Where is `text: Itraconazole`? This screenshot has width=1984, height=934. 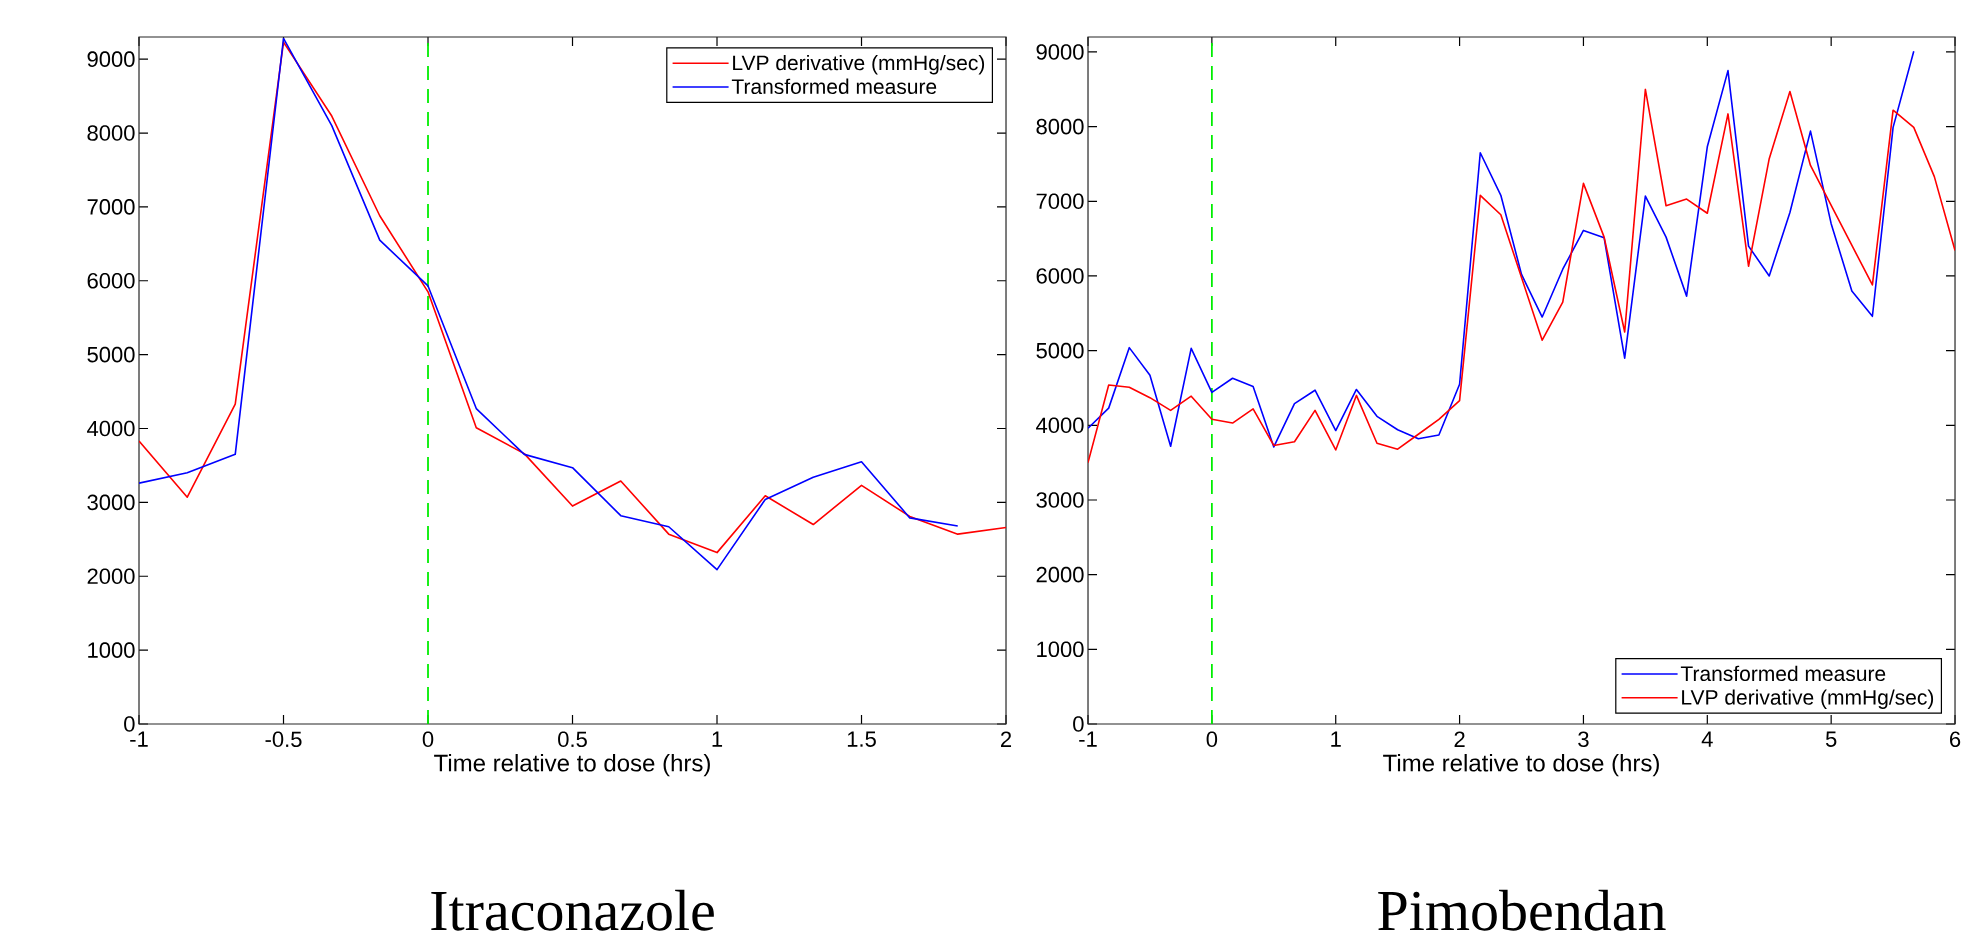 text: Itraconazole is located at coordinates (572, 910).